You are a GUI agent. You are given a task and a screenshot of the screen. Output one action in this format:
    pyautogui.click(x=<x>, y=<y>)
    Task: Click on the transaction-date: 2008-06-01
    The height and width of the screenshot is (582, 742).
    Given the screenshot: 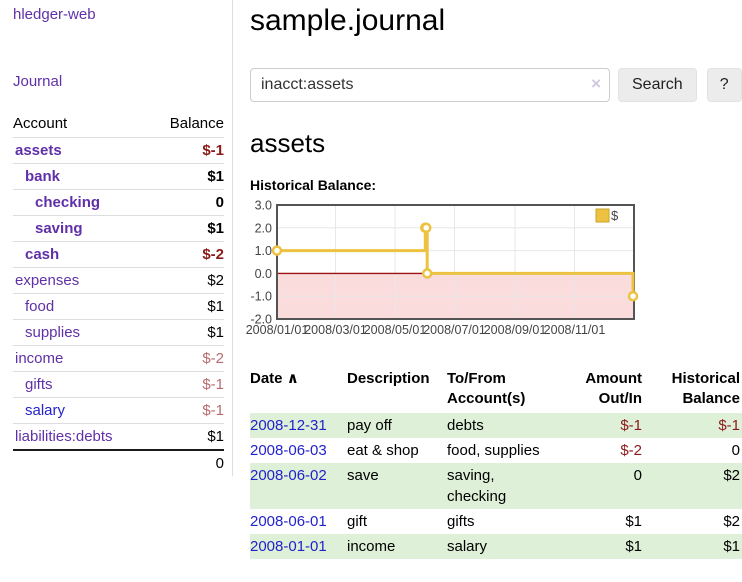 What is the action you would take?
    pyautogui.click(x=298, y=521)
    